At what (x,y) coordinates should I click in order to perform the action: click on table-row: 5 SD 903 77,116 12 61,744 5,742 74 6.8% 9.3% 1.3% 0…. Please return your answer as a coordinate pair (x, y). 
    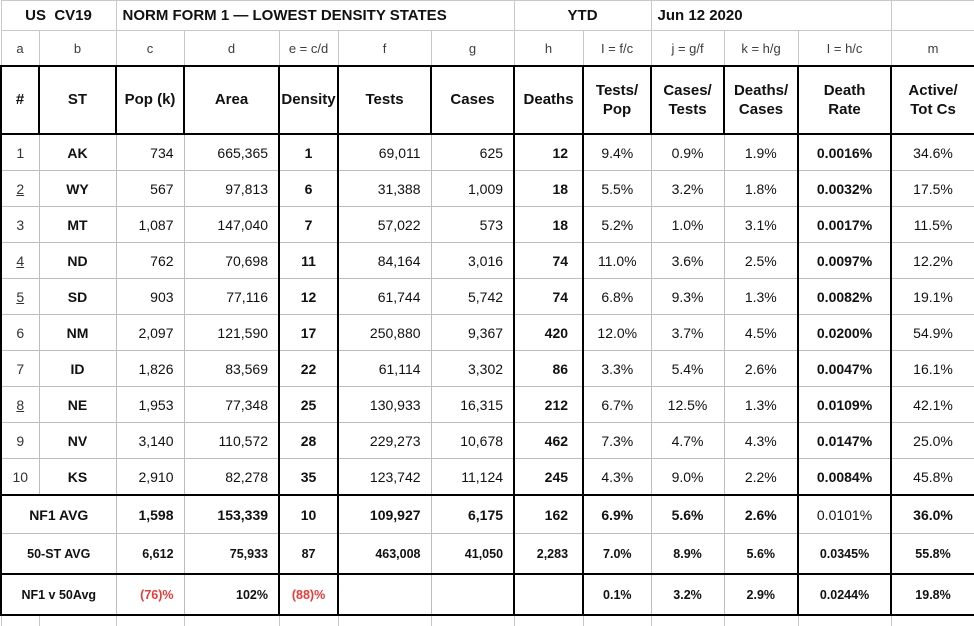
    Looking at the image, I should click on (487, 296).